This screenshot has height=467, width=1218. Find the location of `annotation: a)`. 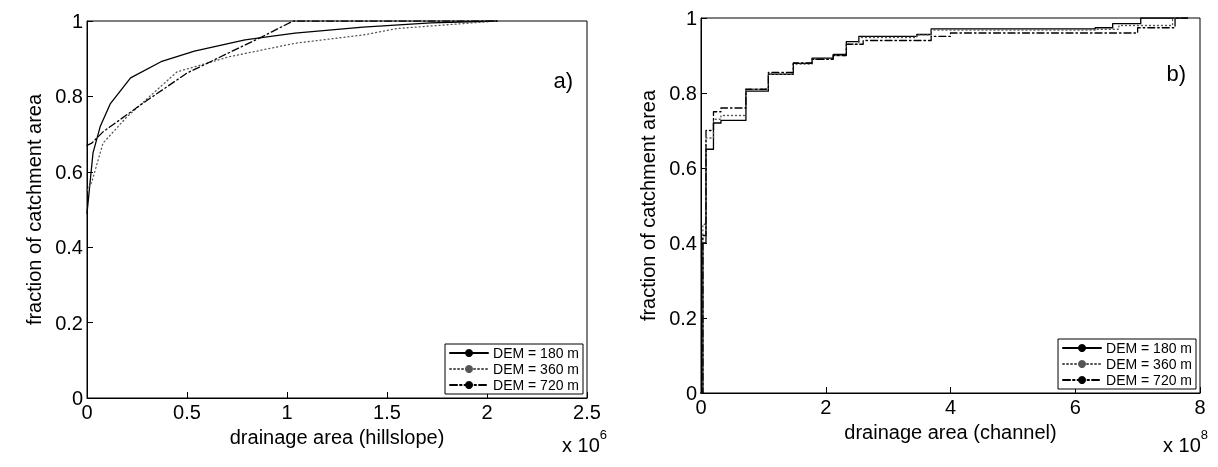

annotation: a) is located at coordinates (563, 80).